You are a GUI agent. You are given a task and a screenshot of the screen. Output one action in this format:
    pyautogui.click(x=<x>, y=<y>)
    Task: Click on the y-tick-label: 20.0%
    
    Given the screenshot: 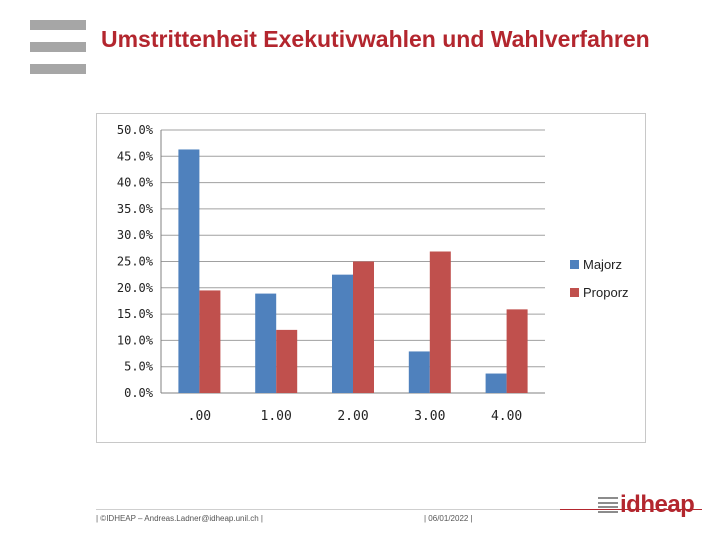 What is the action you would take?
    pyautogui.click(x=135, y=288)
    